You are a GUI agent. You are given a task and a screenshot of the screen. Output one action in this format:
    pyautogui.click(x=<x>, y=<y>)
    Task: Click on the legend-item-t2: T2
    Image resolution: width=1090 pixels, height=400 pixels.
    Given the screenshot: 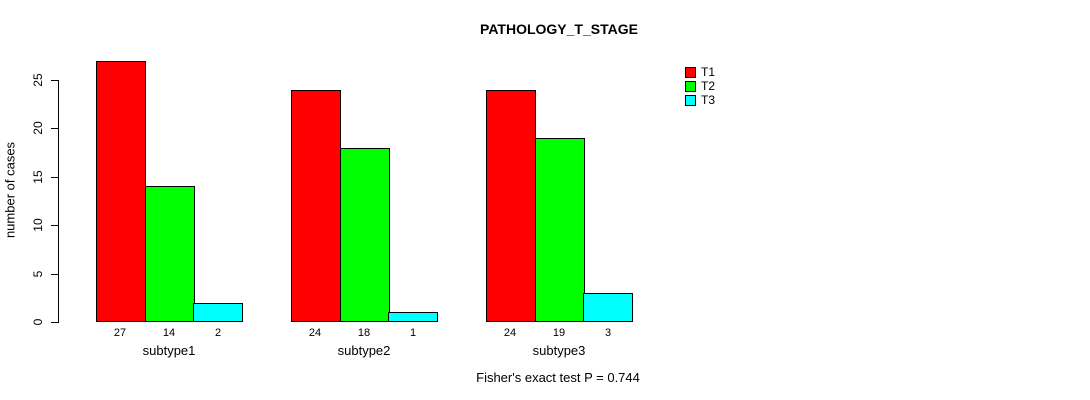 What is the action you would take?
    pyautogui.click(x=700, y=86)
    